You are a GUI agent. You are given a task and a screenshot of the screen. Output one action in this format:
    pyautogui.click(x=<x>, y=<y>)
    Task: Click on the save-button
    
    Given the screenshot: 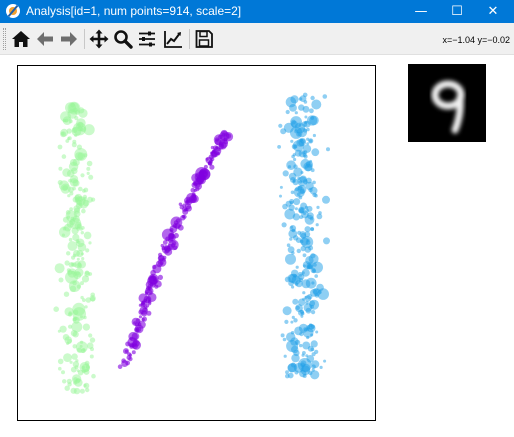 What is the action you would take?
    pyautogui.click(x=204, y=39)
    